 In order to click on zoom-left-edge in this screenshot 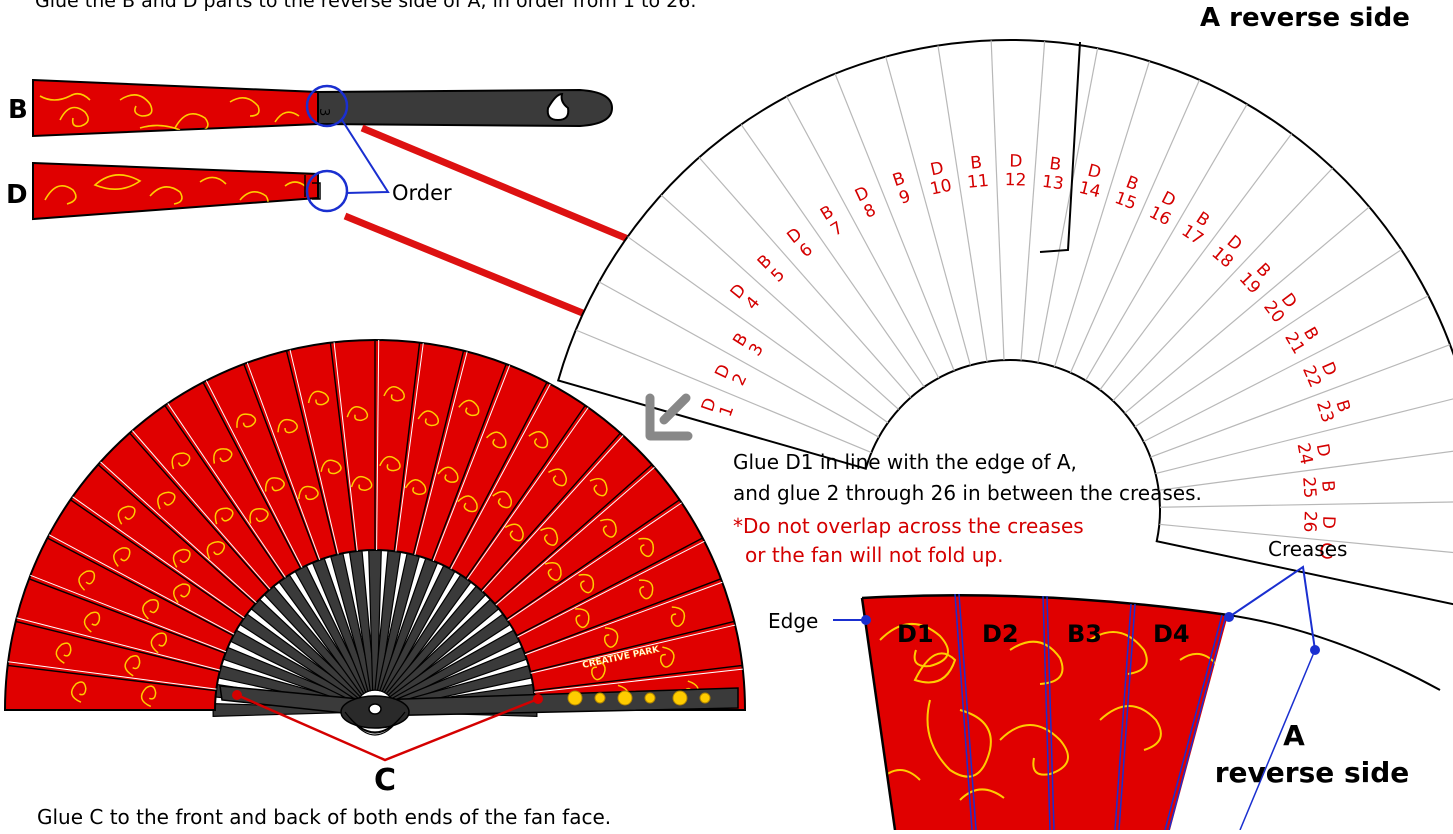, I will do `click(878, 714)`.